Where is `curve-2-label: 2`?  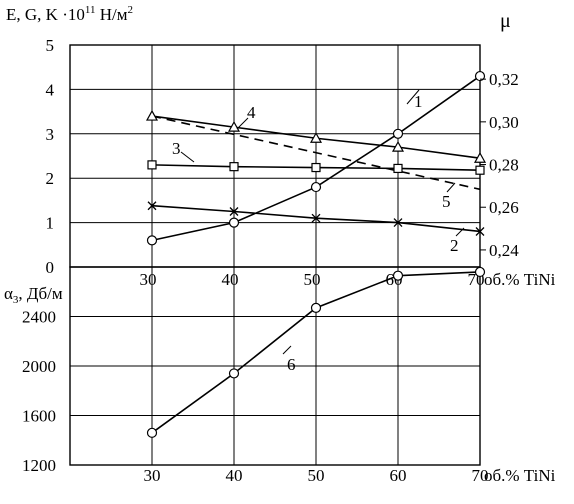 curve-2-label: 2 is located at coordinates (454, 245).